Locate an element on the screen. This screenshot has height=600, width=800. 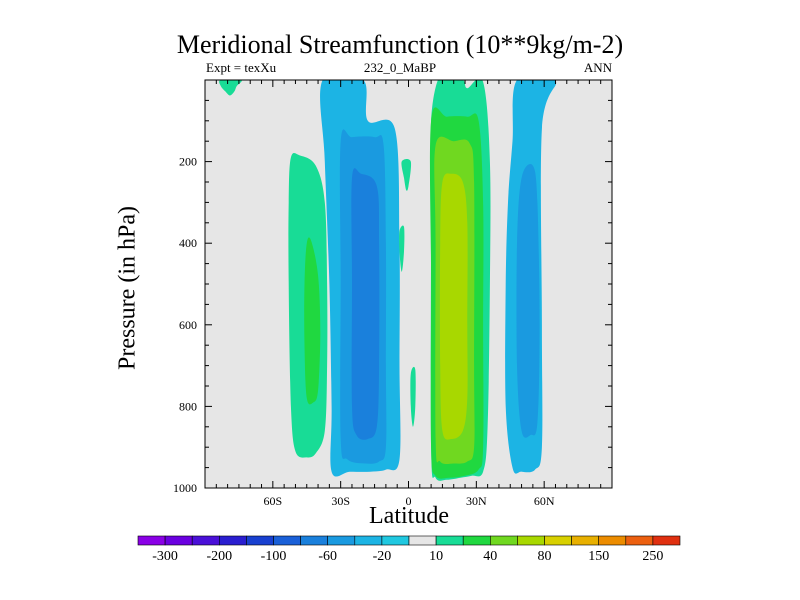
contour-nh-ferrel-cell-inner is located at coordinates (528, 301).